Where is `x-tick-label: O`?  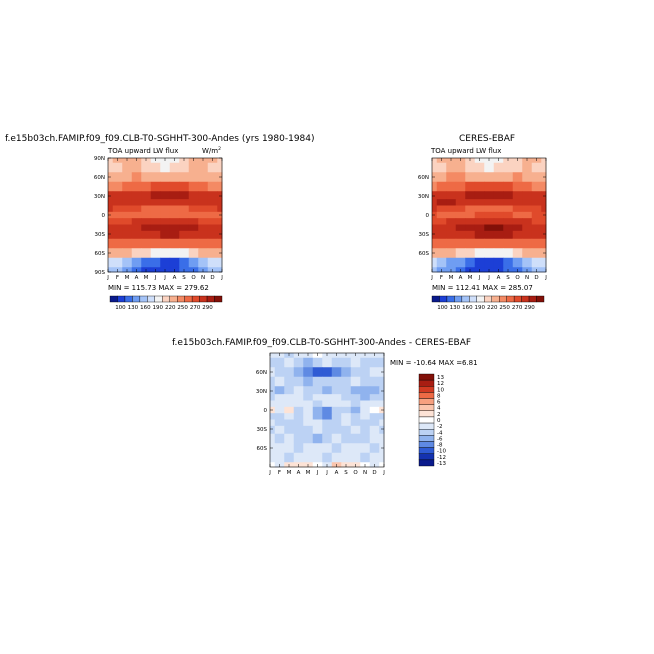
x-tick-label: O is located at coordinates (355, 473).